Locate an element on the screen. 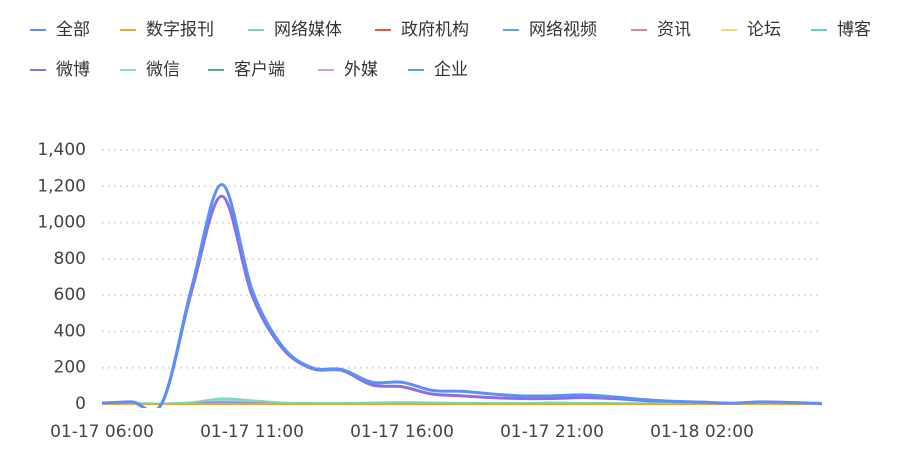  x-tick-label: 01-17 16:00 is located at coordinates (402, 432).